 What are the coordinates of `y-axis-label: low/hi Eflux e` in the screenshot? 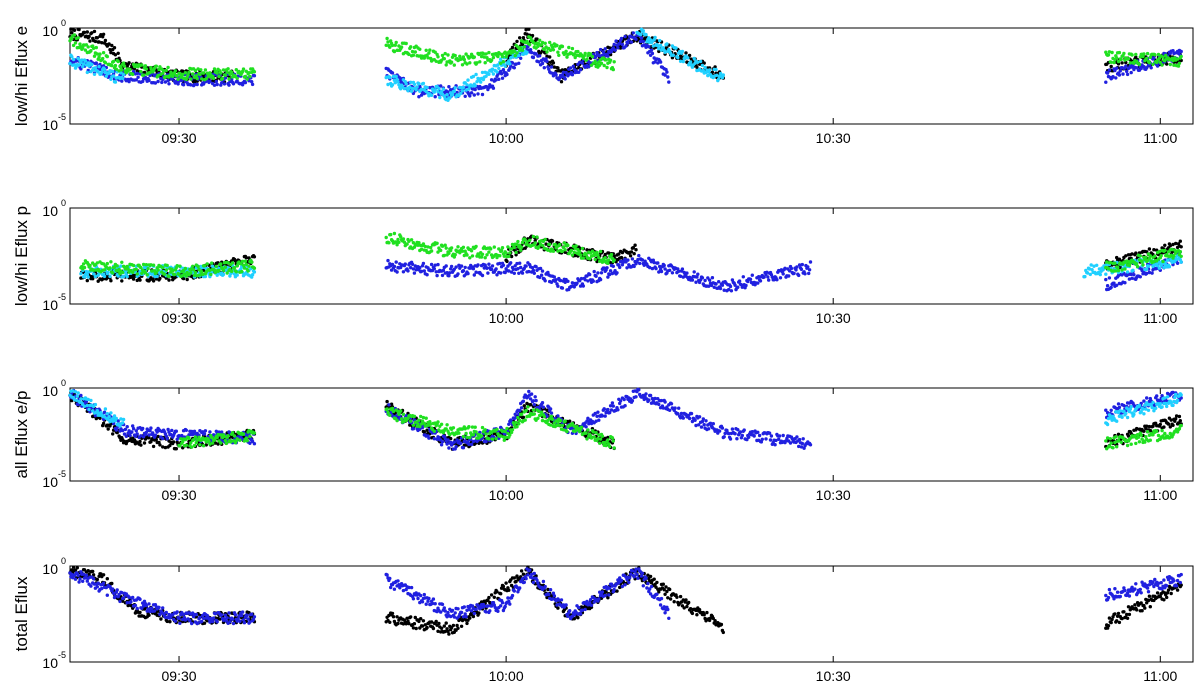 It's located at (21, 76).